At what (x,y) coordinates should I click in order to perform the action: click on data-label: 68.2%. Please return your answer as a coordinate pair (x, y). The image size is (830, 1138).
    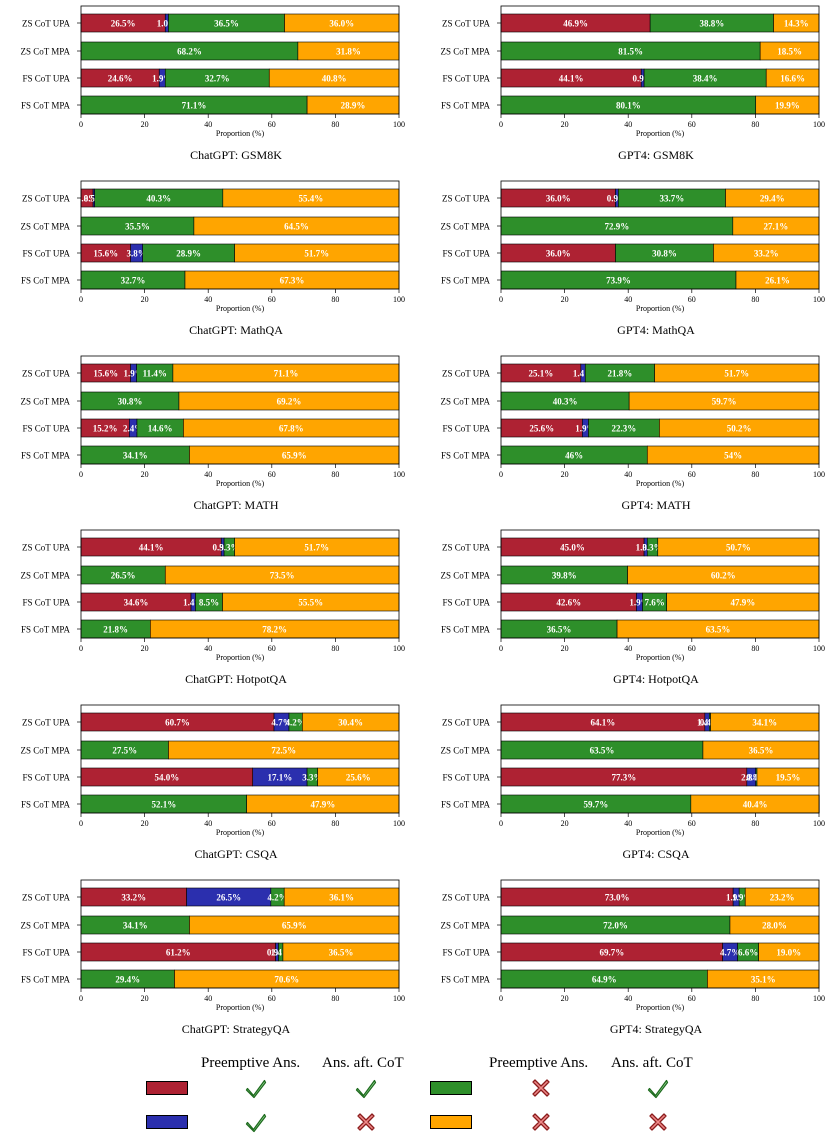
    Looking at the image, I should click on (189, 52).